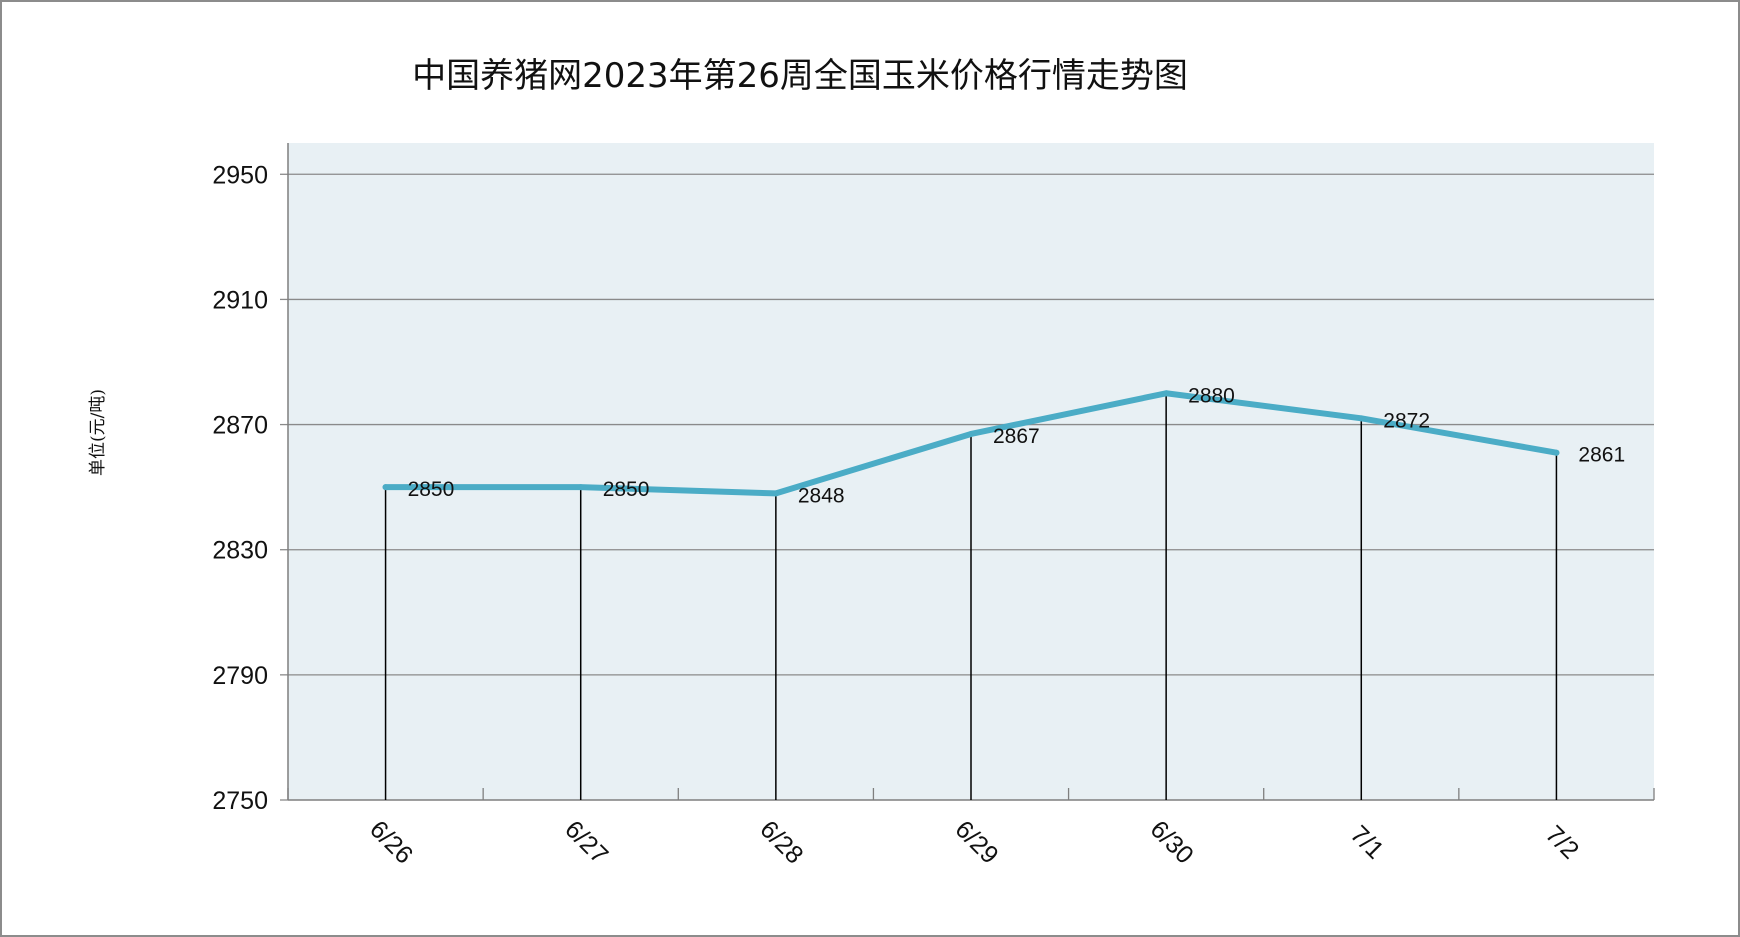 This screenshot has width=1740, height=937. What do you see at coordinates (240, 676) in the screenshot?
I see `y-tick-label: 2790` at bounding box center [240, 676].